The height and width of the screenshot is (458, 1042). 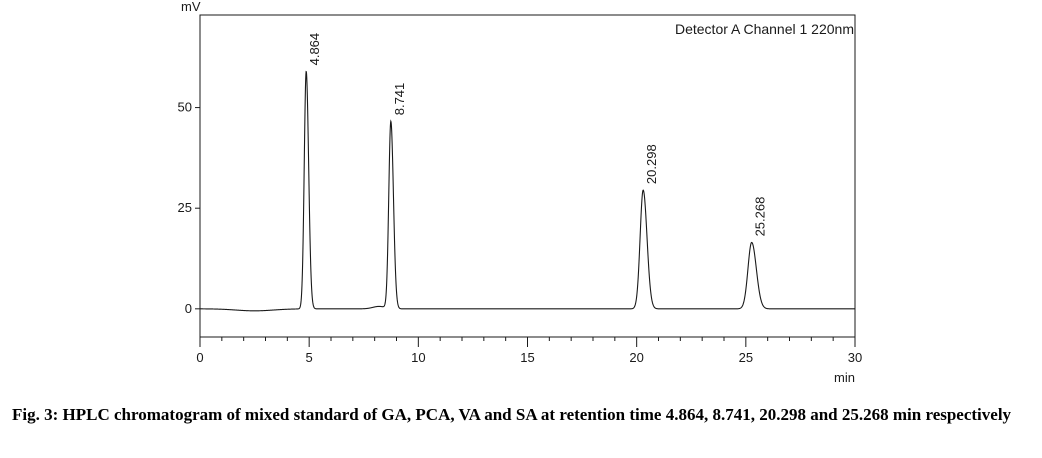 What do you see at coordinates (35, 414) in the screenshot?
I see `caption-label: Fig. 3:` at bounding box center [35, 414].